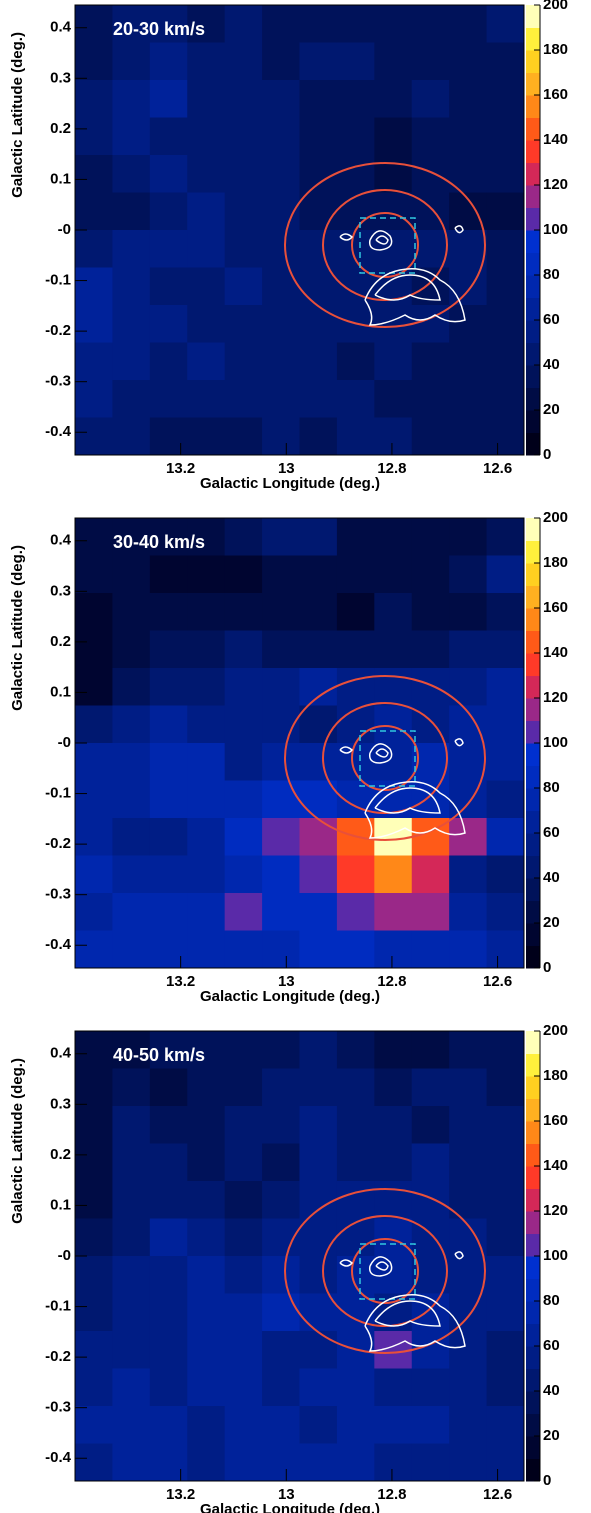 This screenshot has width=591, height=1513. What do you see at coordinates (497, 1494) in the screenshot?
I see `x-tick-label: 12.6` at bounding box center [497, 1494].